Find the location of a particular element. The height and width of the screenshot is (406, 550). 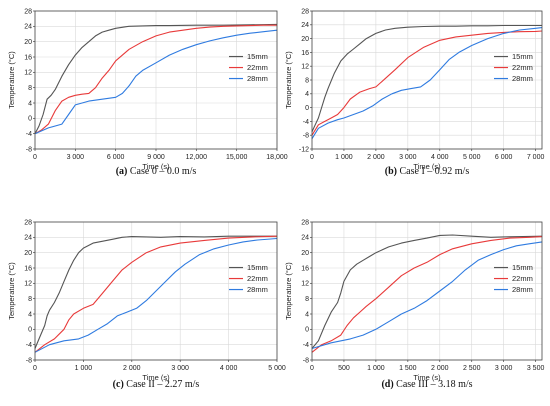

y-tick-label: -12 is located at coordinates (304, 149).